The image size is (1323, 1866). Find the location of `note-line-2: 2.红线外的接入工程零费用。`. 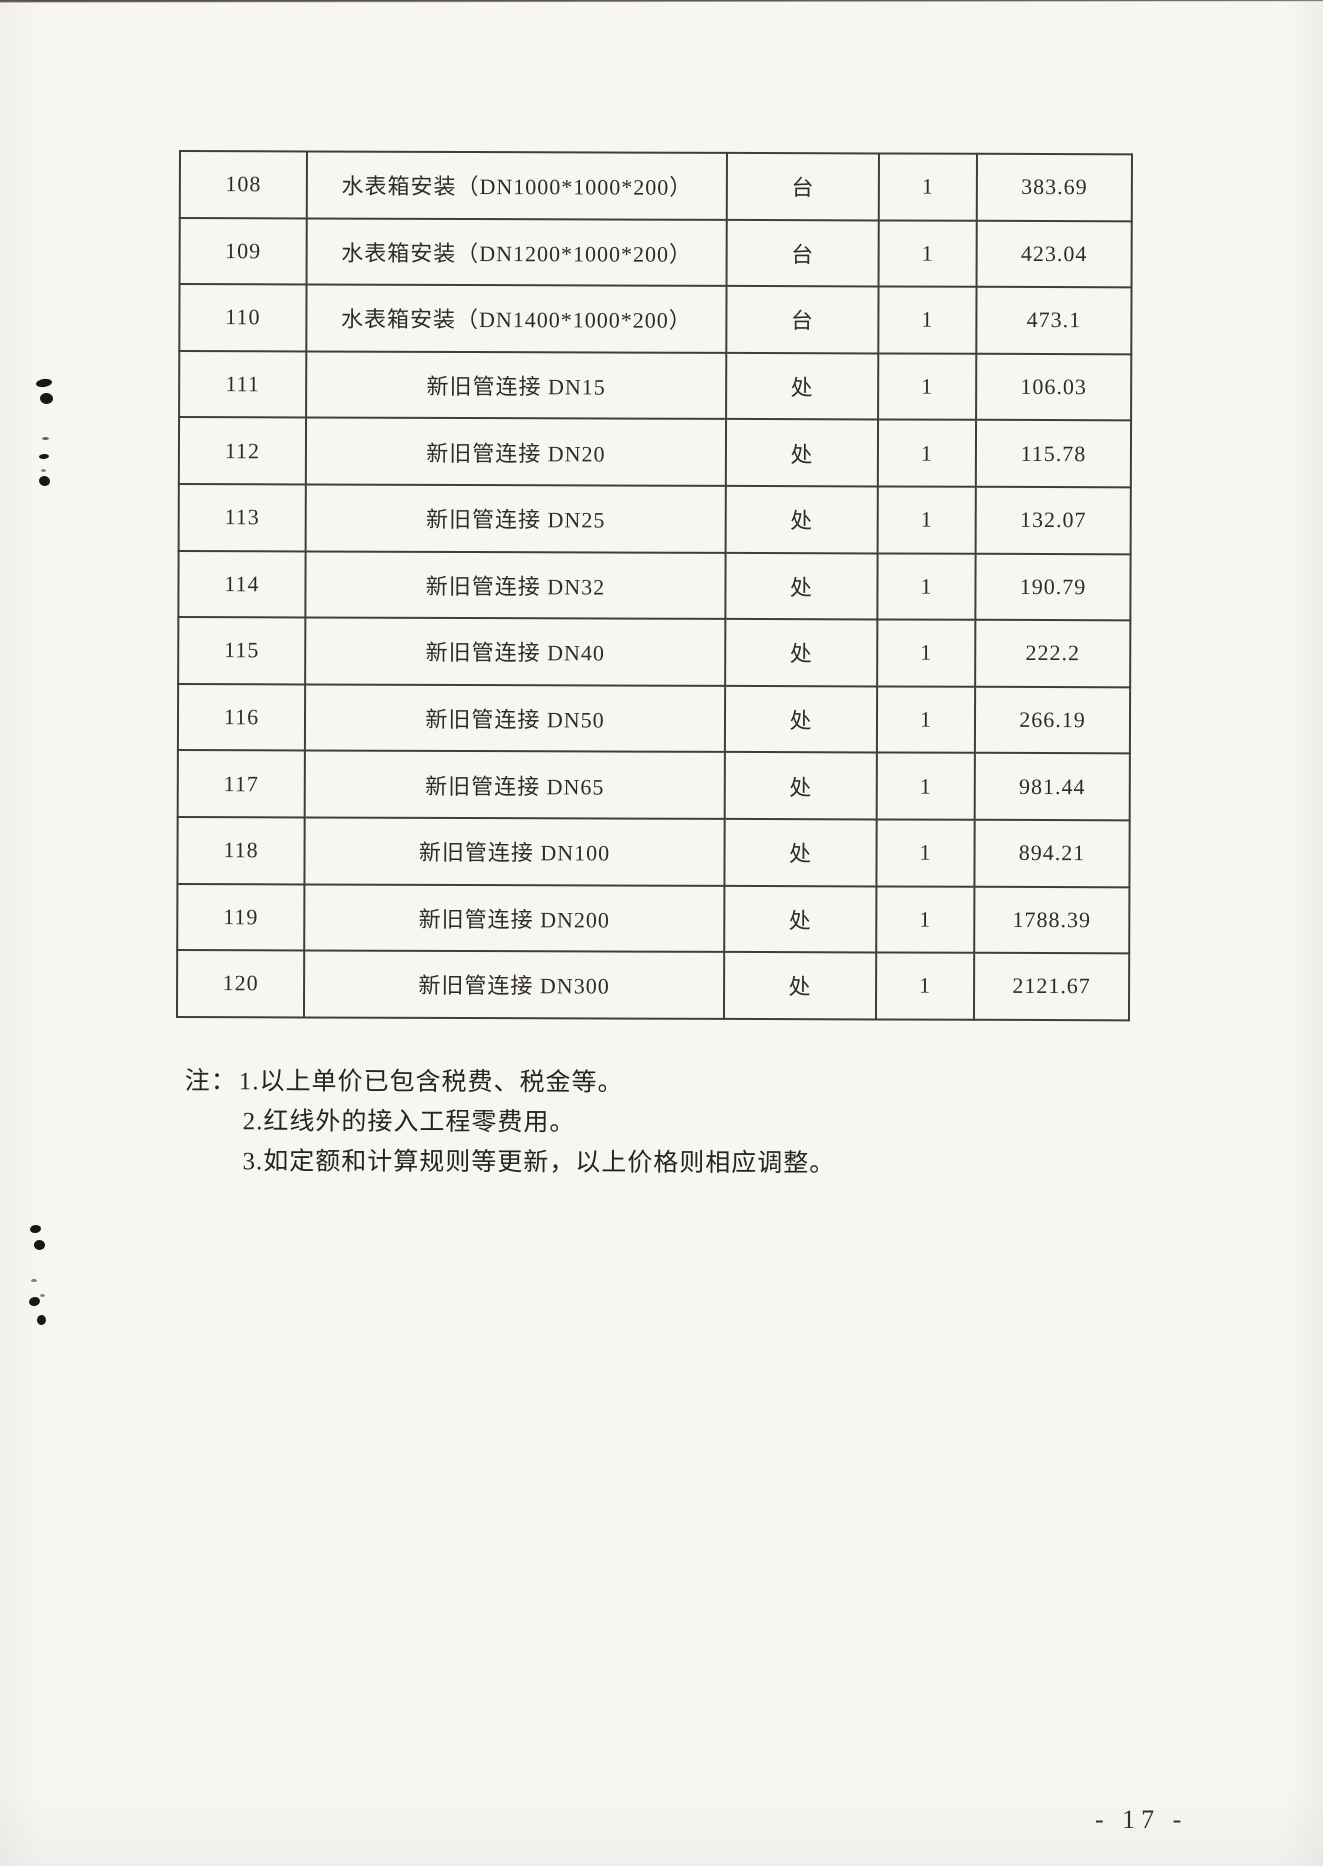

note-line-2: 2.红线外的接入工程零费用。 is located at coordinates (585, 1123).